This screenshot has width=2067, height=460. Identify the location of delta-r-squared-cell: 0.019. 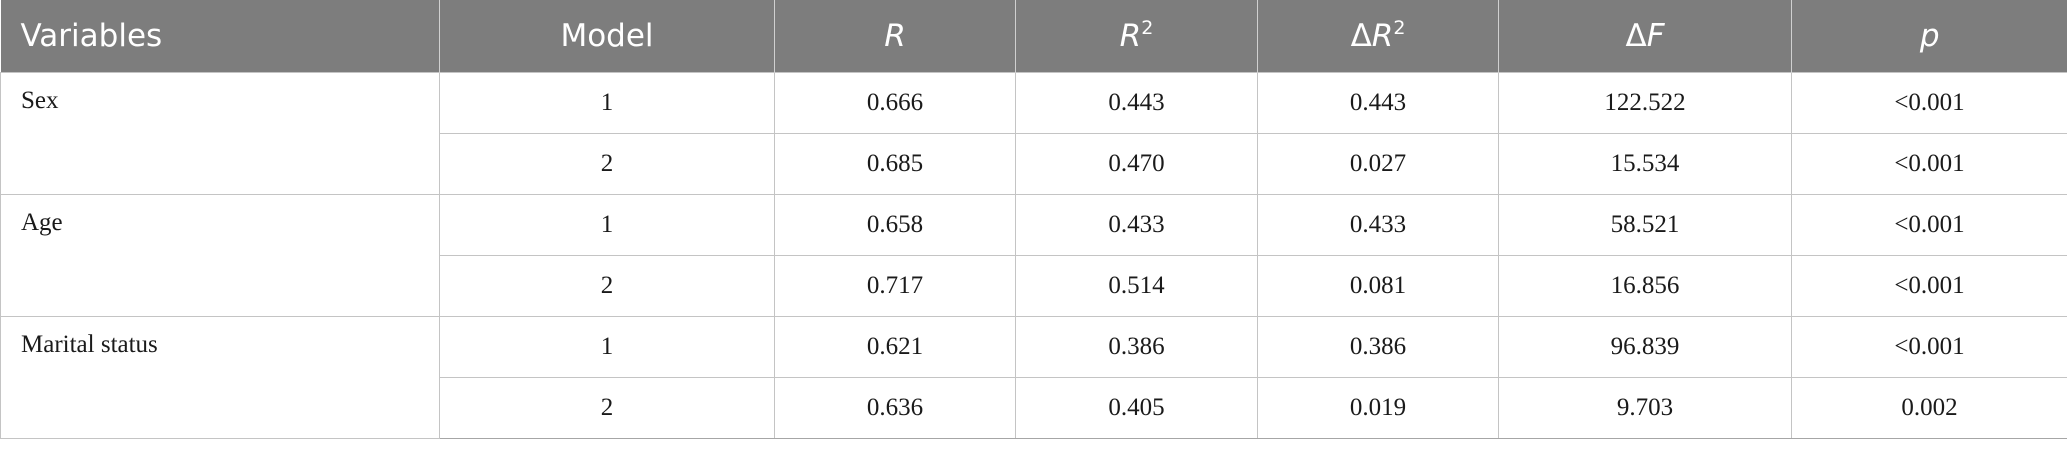
(1378, 407).